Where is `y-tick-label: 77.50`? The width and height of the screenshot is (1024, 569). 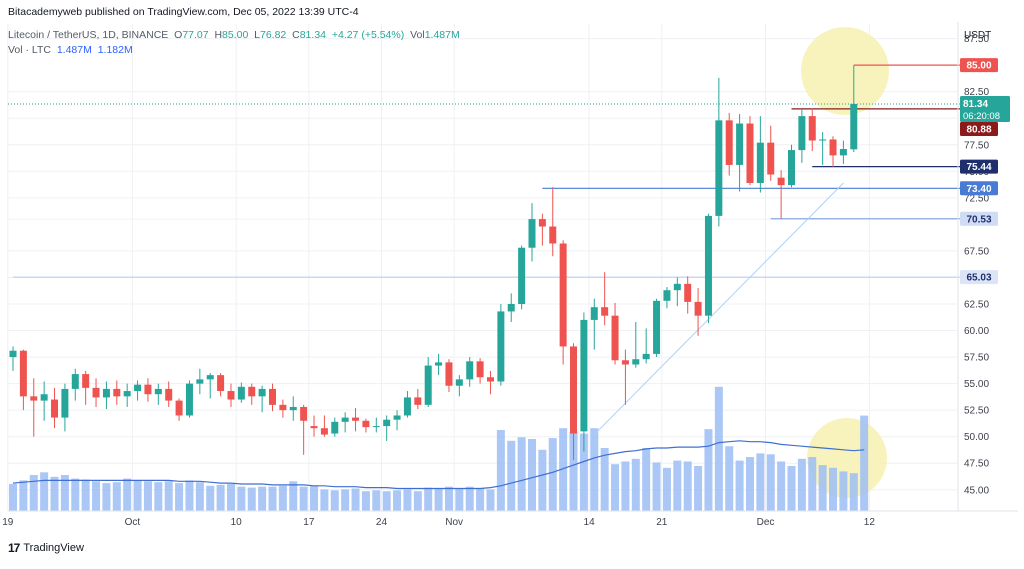 y-tick-label: 77.50 is located at coordinates (976, 145).